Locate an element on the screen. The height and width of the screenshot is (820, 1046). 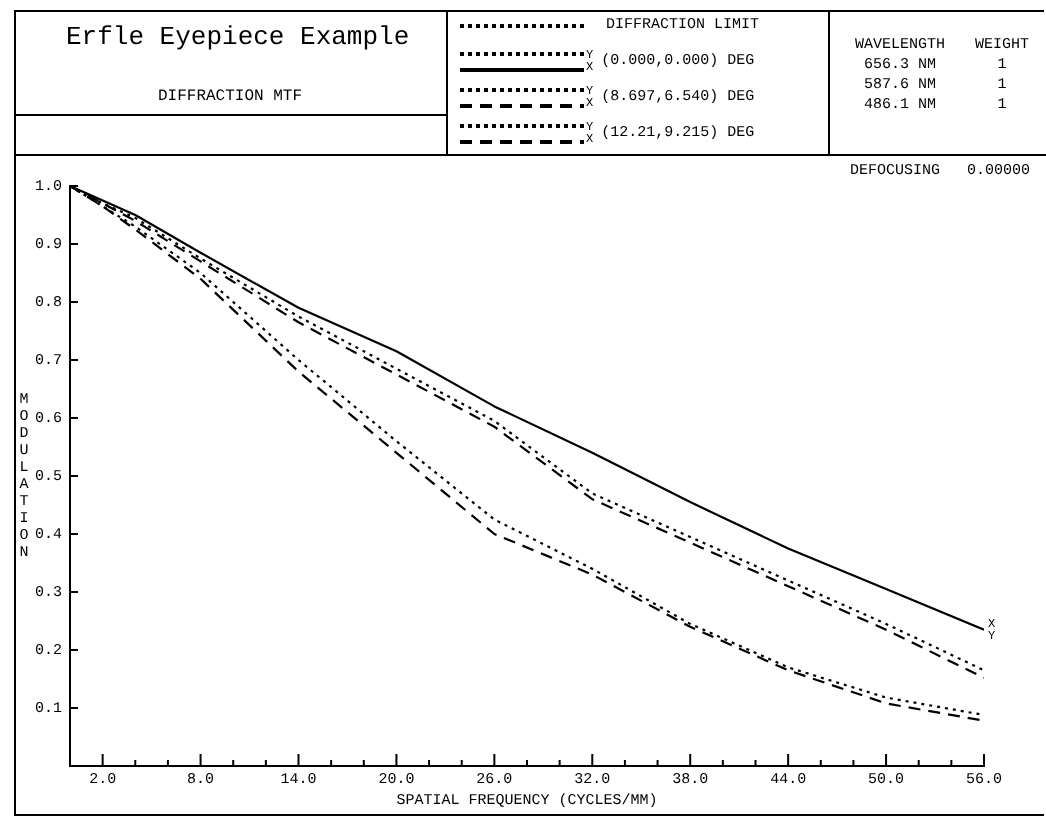
chart-title: Erfle Eyepiece Example is located at coordinates (239, 37).